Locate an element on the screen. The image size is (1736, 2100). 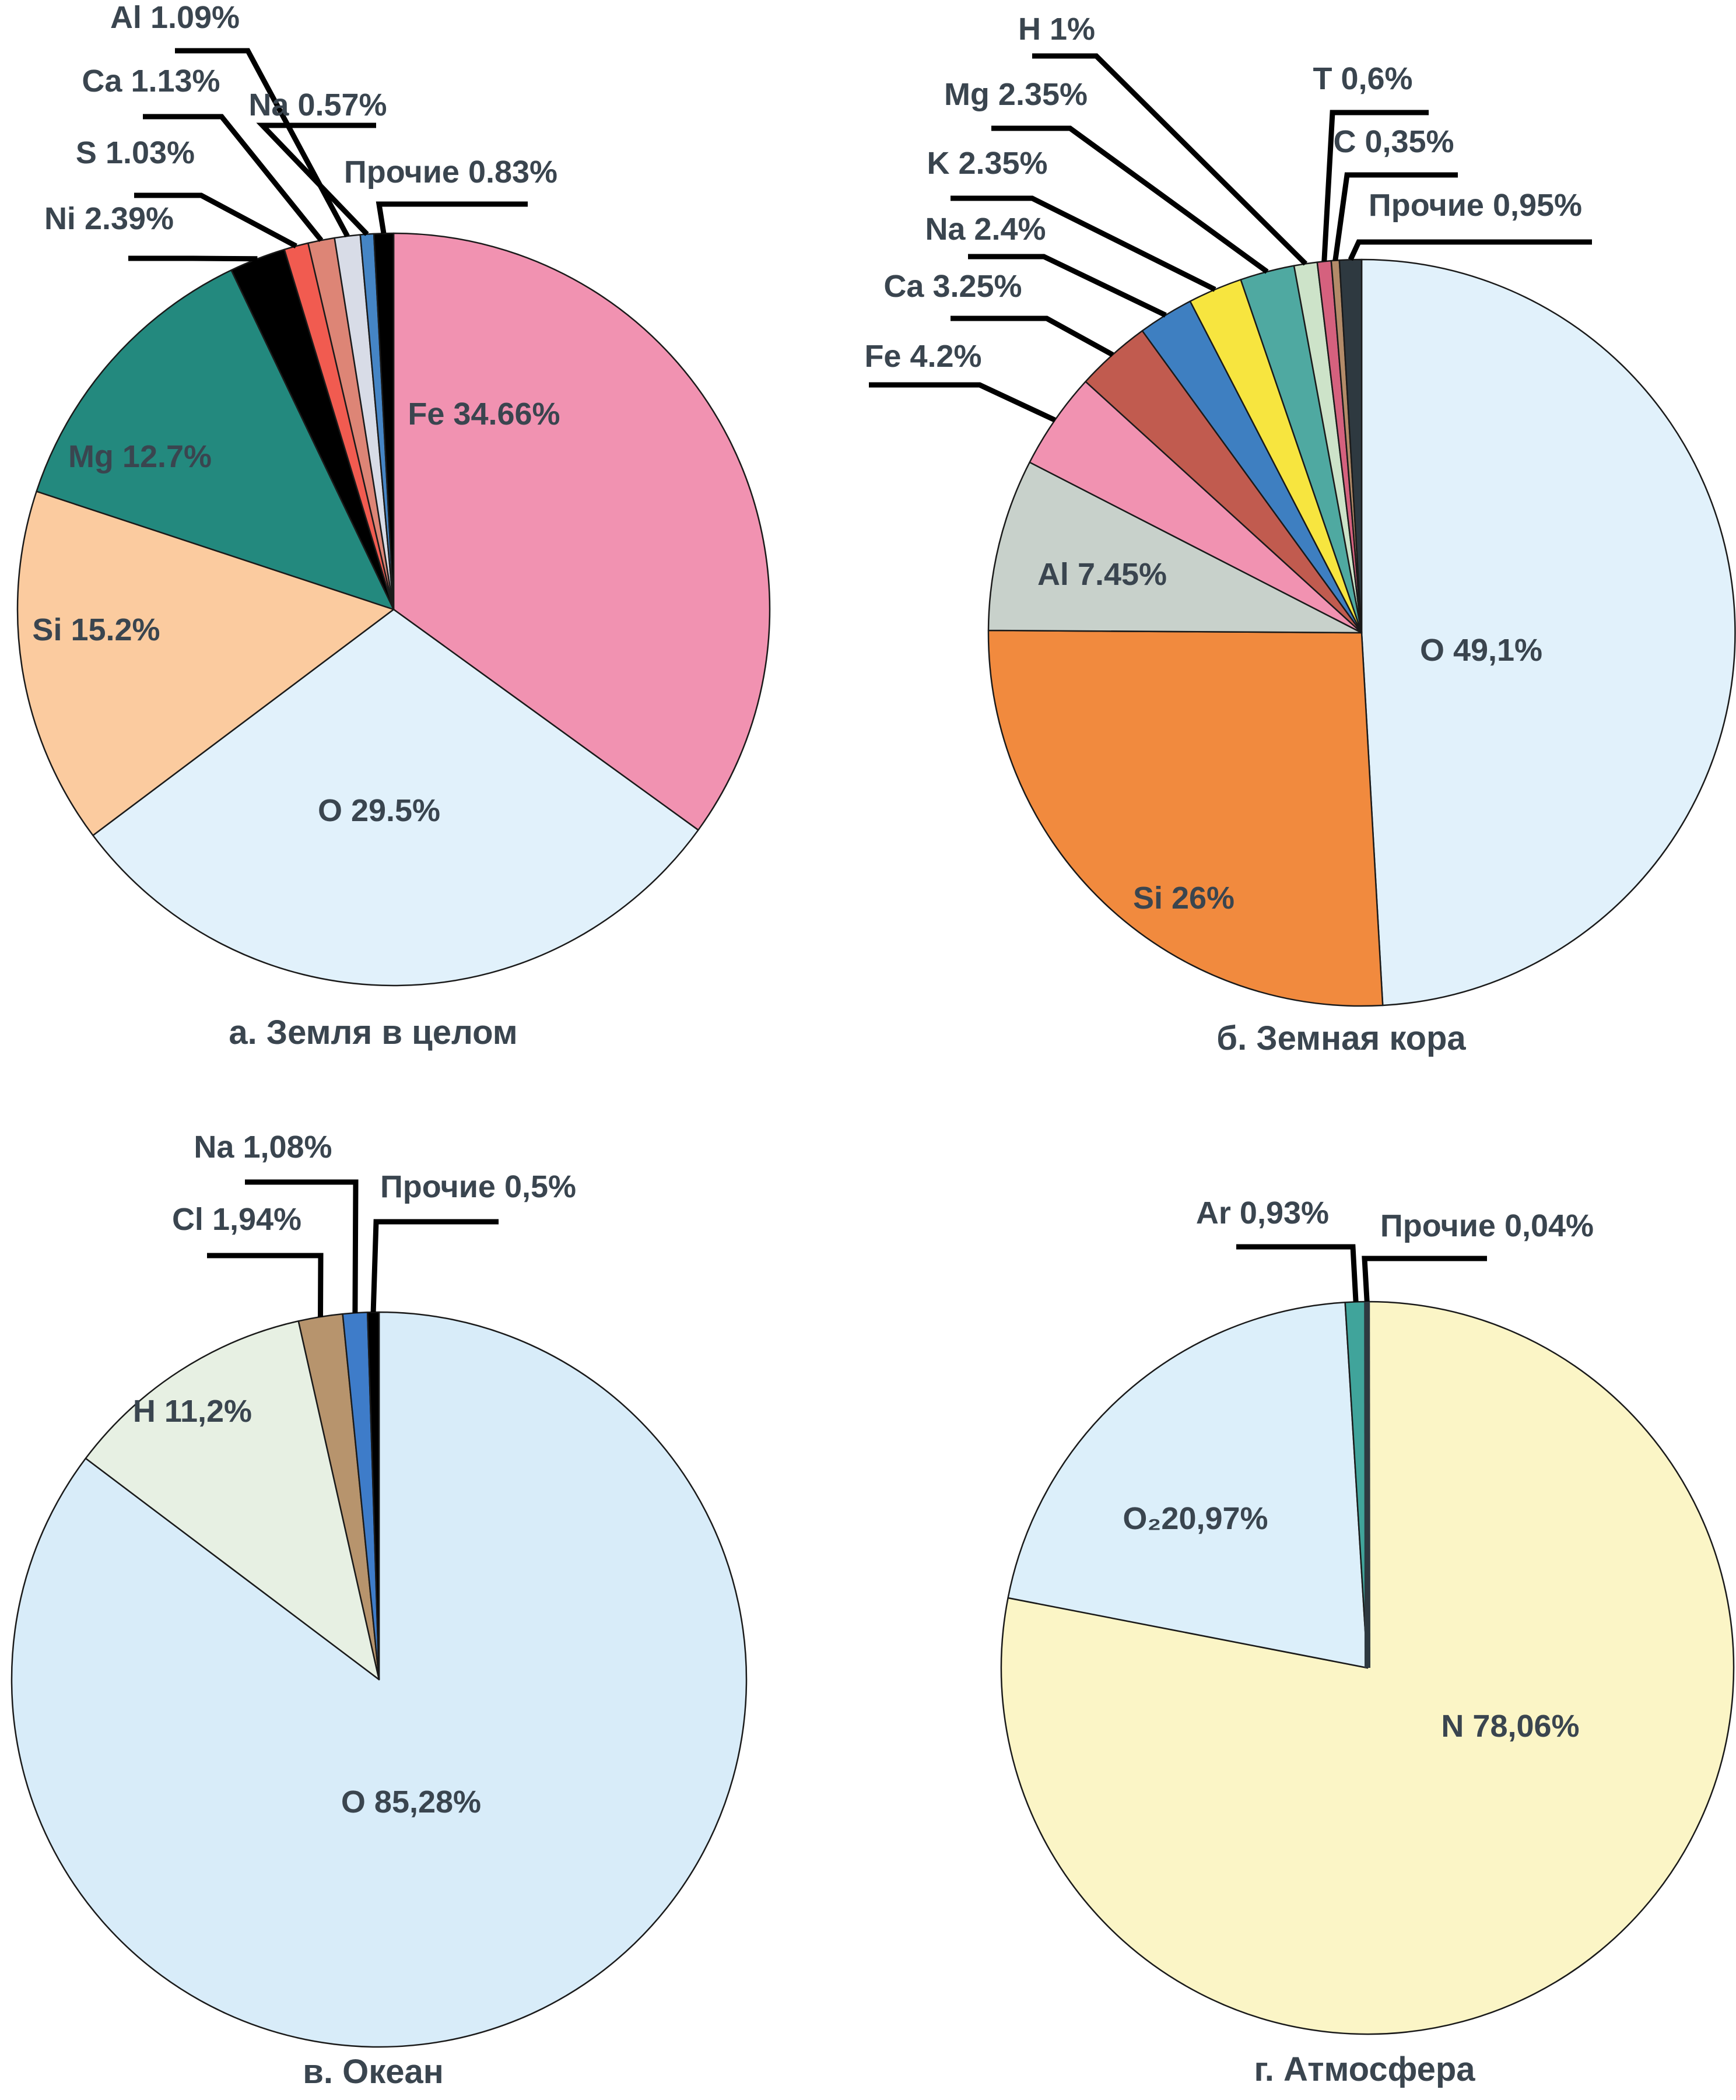
slice-label-si: Si 26% is located at coordinates (1184, 898).